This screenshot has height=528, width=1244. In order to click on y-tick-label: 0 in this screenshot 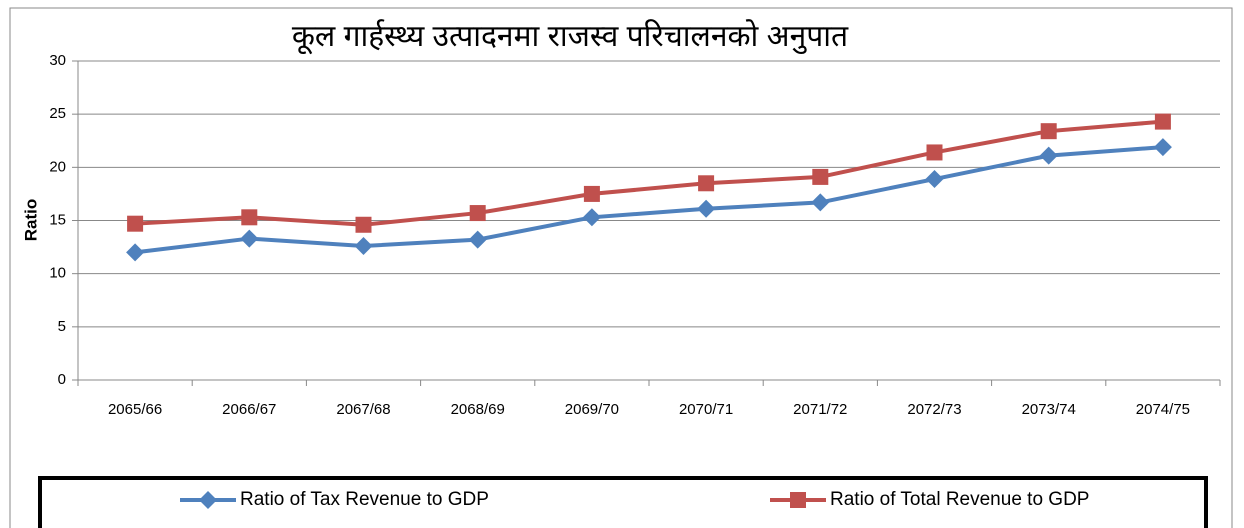, I will do `click(62, 379)`.